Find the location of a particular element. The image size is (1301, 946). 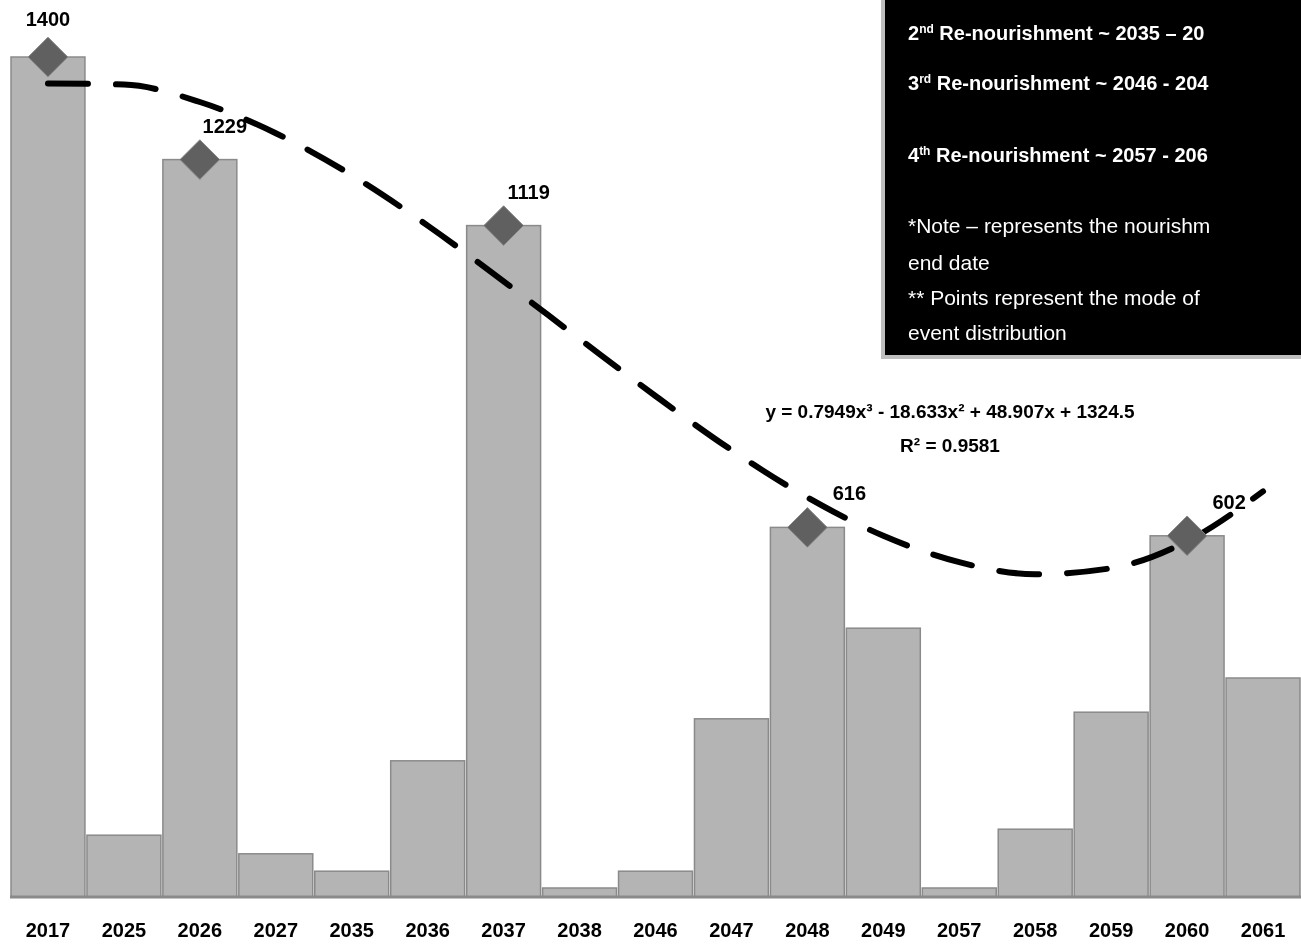

annotation: R² = 0.9581 is located at coordinates (950, 445).